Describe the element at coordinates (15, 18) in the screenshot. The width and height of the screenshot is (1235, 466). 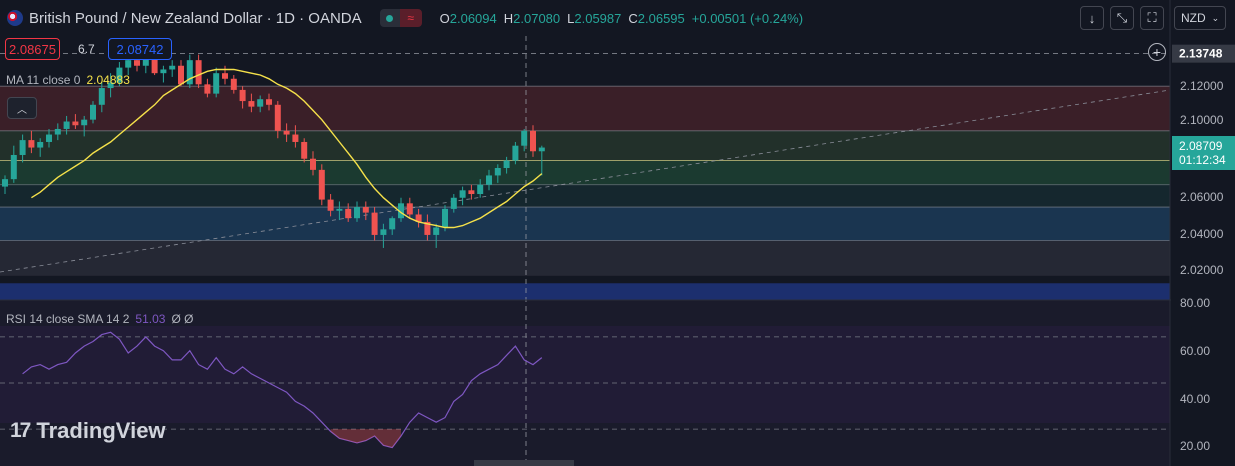
I see `gbp-nzd-flag-icon` at that location.